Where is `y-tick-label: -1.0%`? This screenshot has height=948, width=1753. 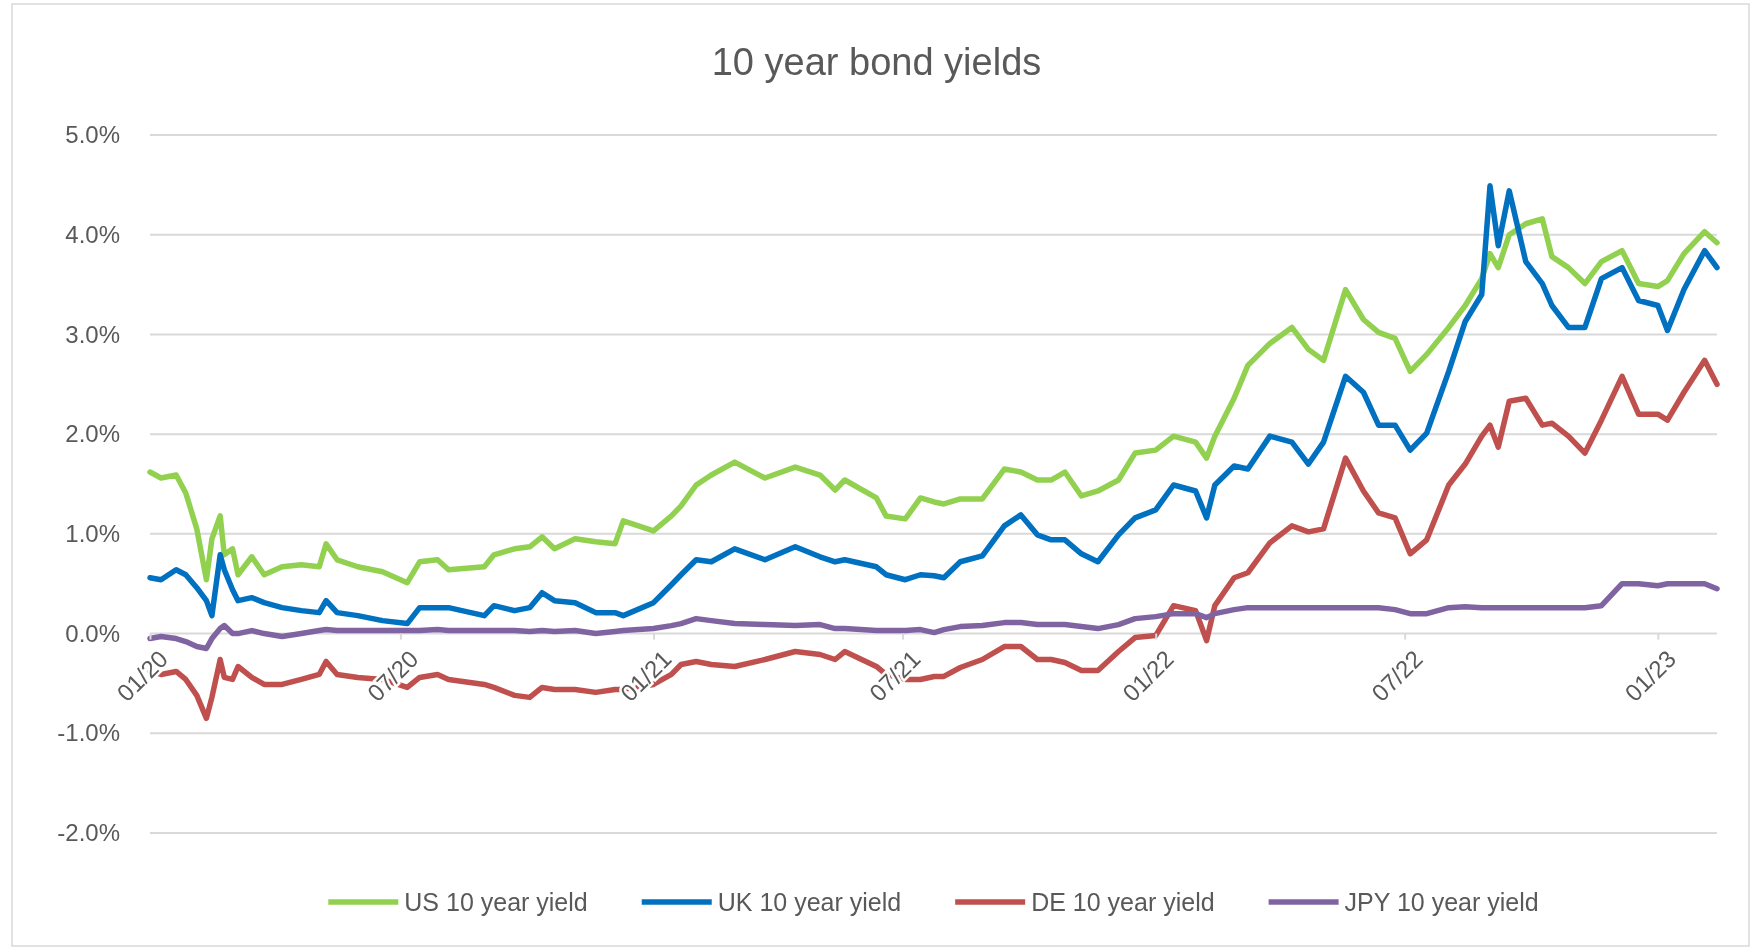 y-tick-label: -1.0% is located at coordinates (88, 733).